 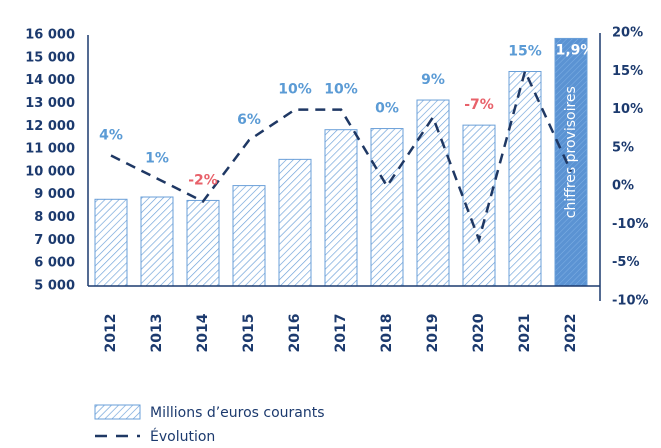 What do you see at coordinates (479, 332) in the screenshot?
I see `x-tick-label: 2020` at bounding box center [479, 332].